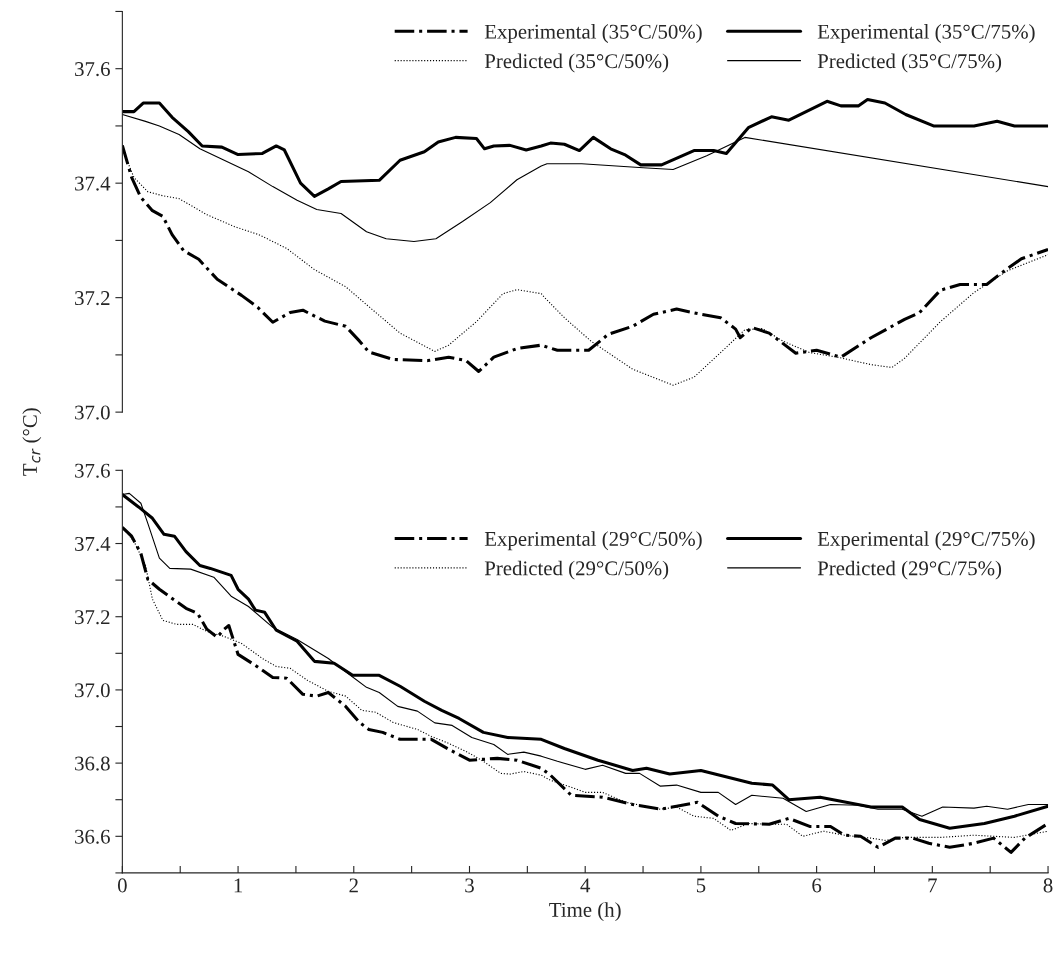  Describe the element at coordinates (926, 33) in the screenshot. I see `legend-label: Experimental (35°C/75%)` at that location.